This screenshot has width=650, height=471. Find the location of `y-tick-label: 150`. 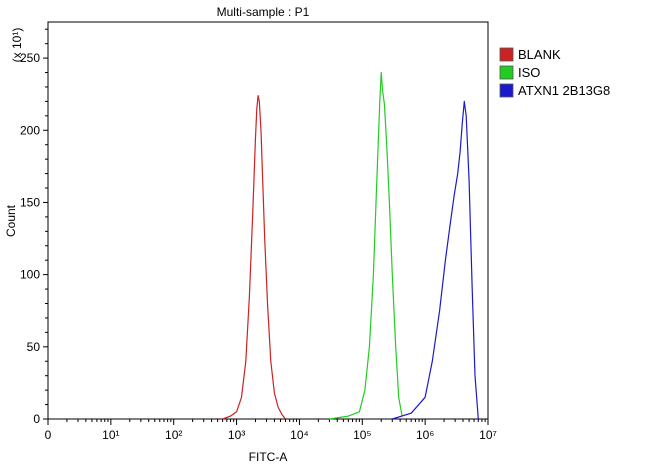

y-tick-label: 150 is located at coordinates (30, 202).